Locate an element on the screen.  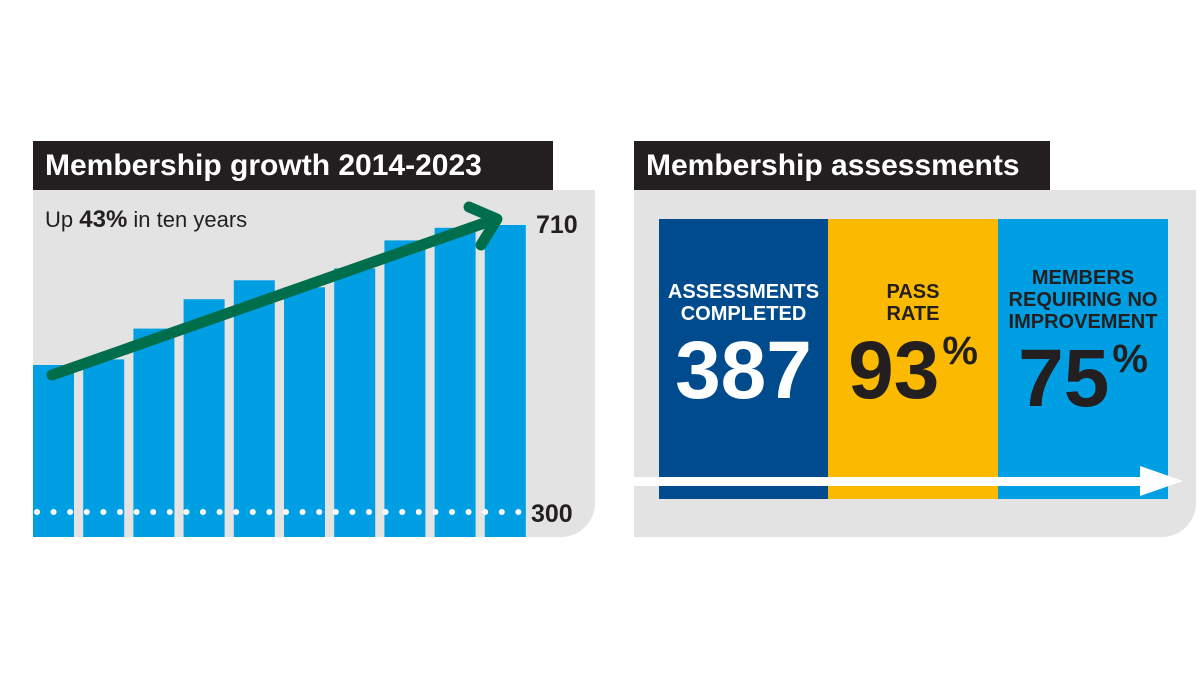
membership-growth-title: Membership growth 2014-2023 is located at coordinates (293, 165).